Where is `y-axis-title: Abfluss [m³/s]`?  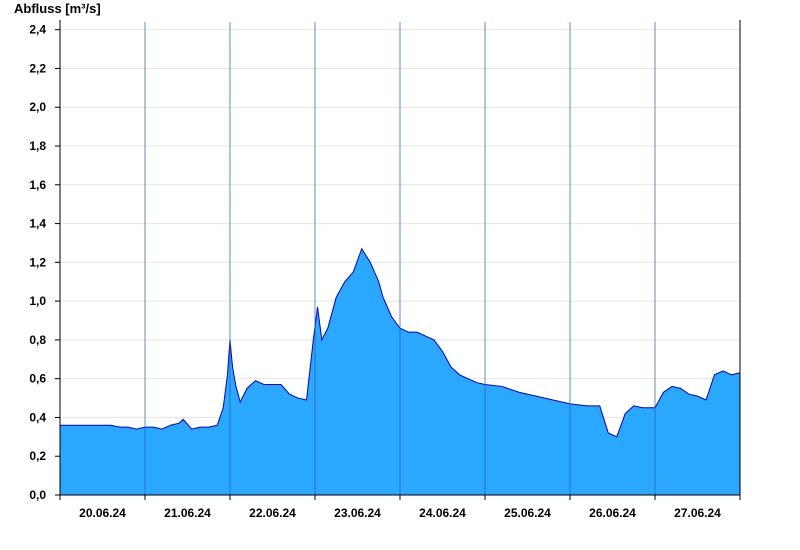
y-axis-title: Abfluss [m³/s] is located at coordinates (57, 8).